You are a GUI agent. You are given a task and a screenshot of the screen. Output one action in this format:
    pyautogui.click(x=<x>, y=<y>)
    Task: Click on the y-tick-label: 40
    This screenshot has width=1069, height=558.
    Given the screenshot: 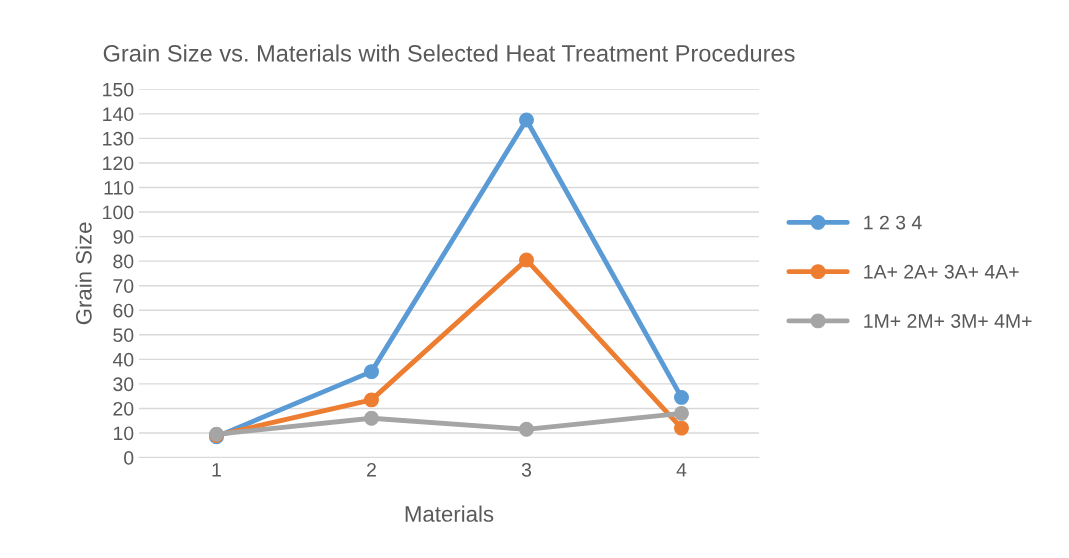 What is the action you would take?
    pyautogui.click(x=123, y=359)
    